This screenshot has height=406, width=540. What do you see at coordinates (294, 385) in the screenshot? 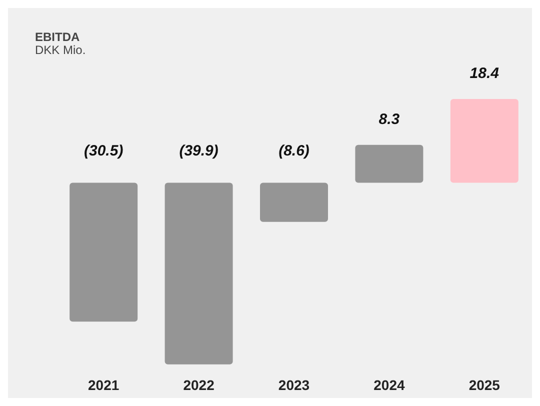
I see `x-tick-label: 2023` at bounding box center [294, 385].